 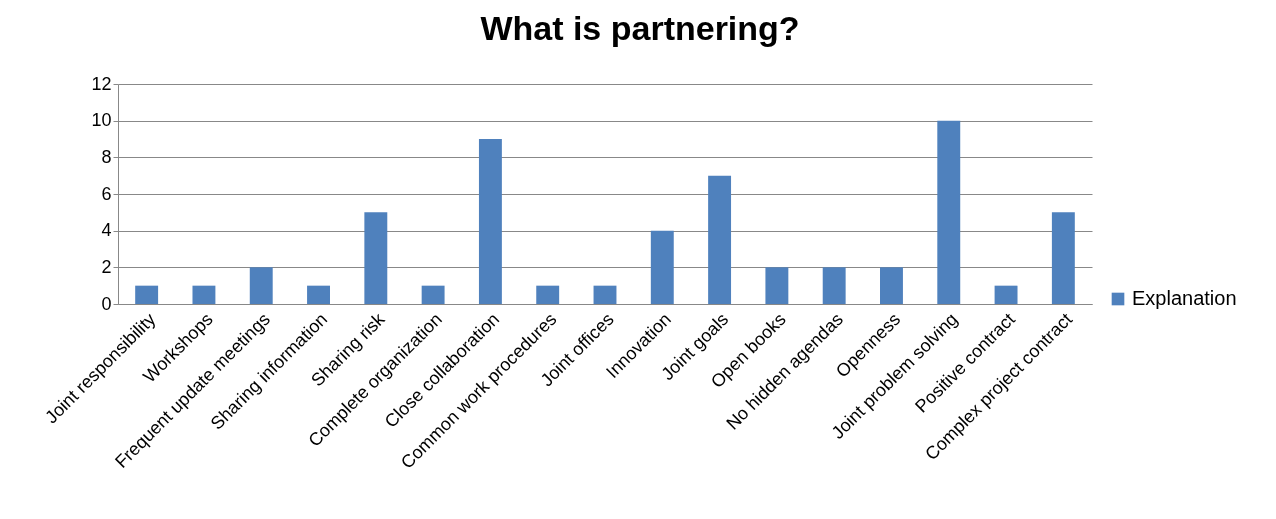 What do you see at coordinates (106, 303) in the screenshot?
I see `y-tick-label: 0` at bounding box center [106, 303].